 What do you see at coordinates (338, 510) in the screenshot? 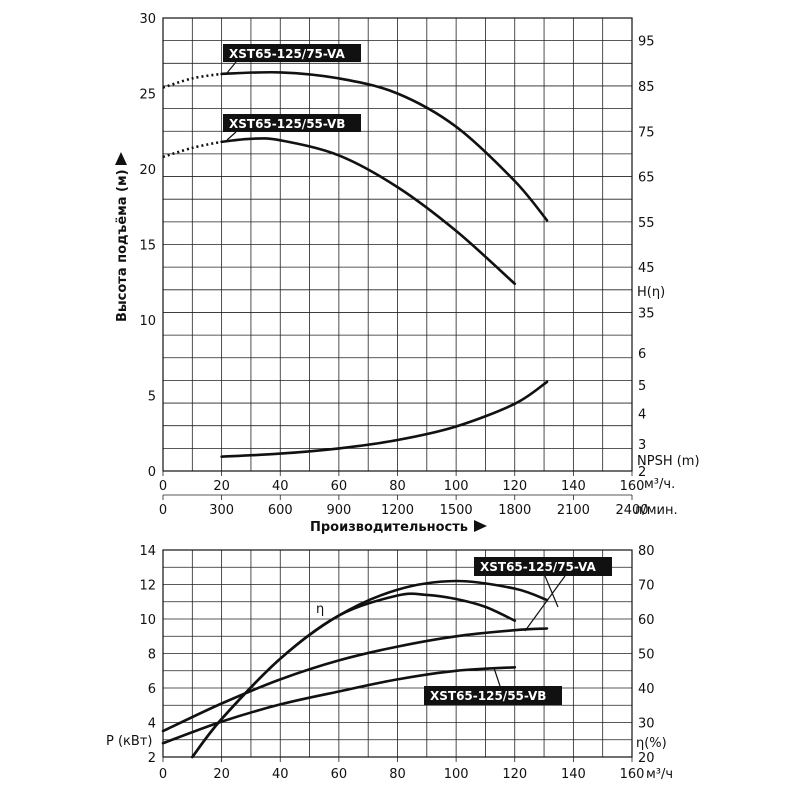
I see `top-x2-tick-label: 900` at bounding box center [338, 510].